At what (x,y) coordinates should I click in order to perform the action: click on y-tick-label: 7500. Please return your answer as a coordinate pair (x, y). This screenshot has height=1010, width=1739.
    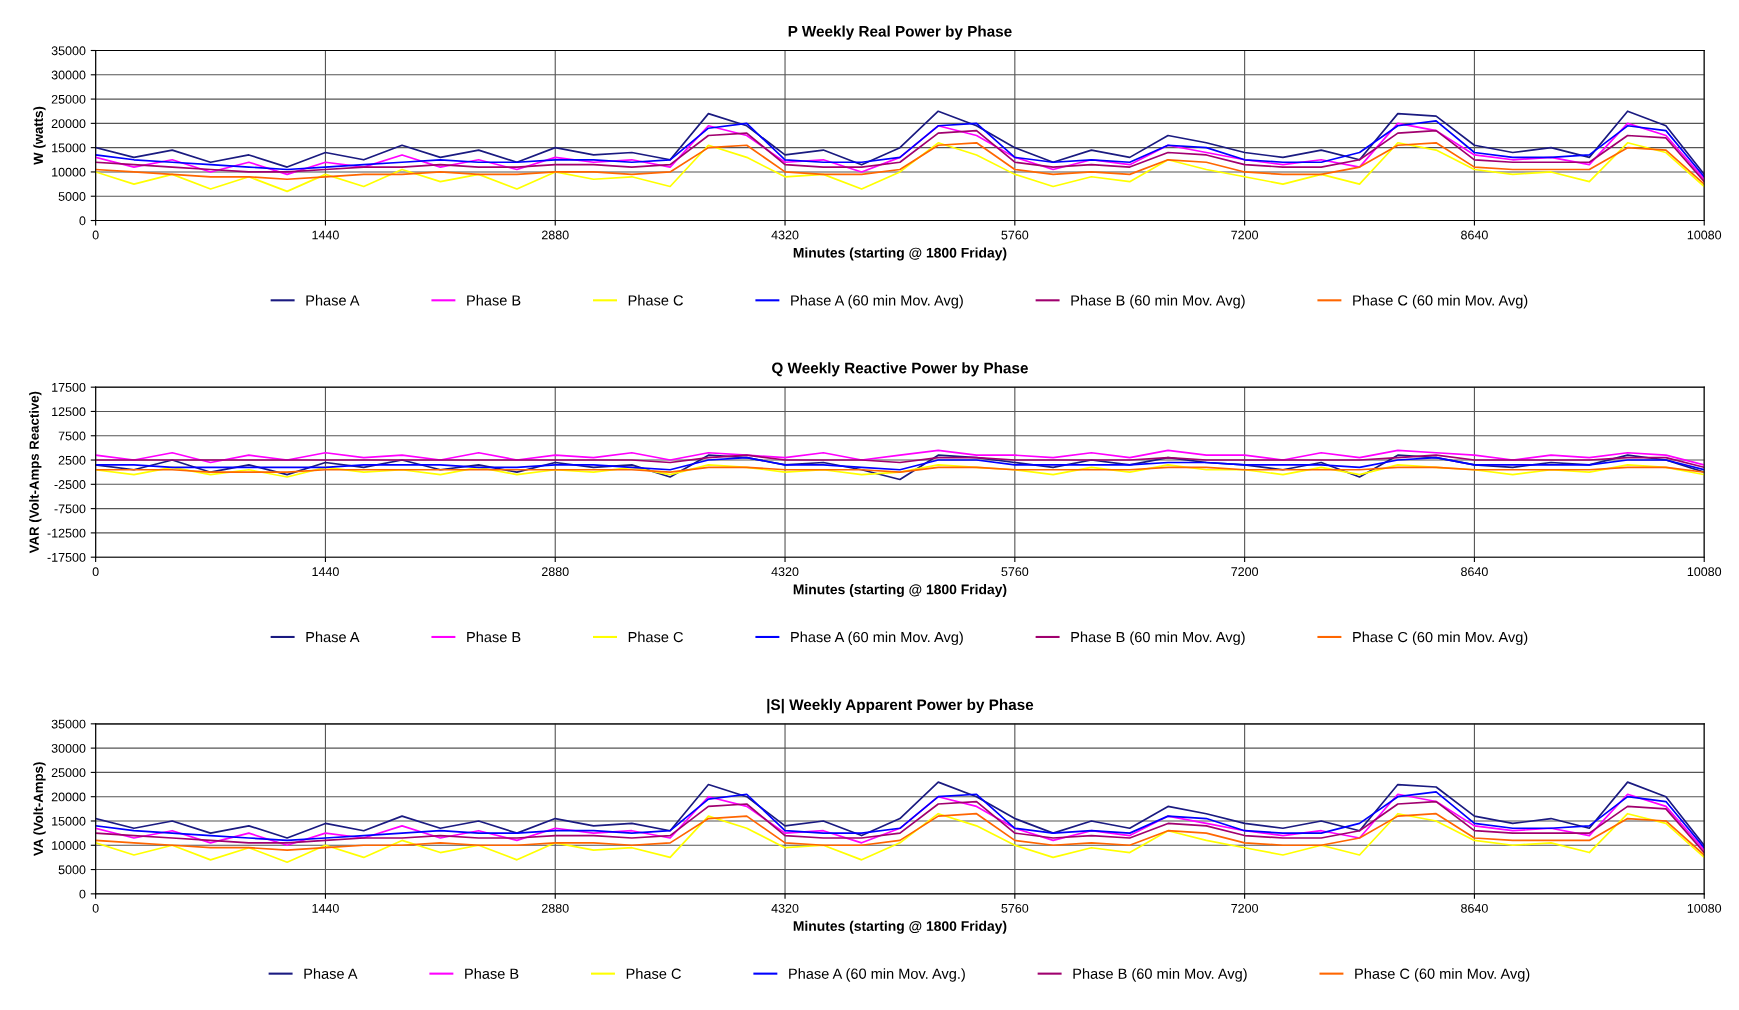
    Looking at the image, I should click on (72, 436).